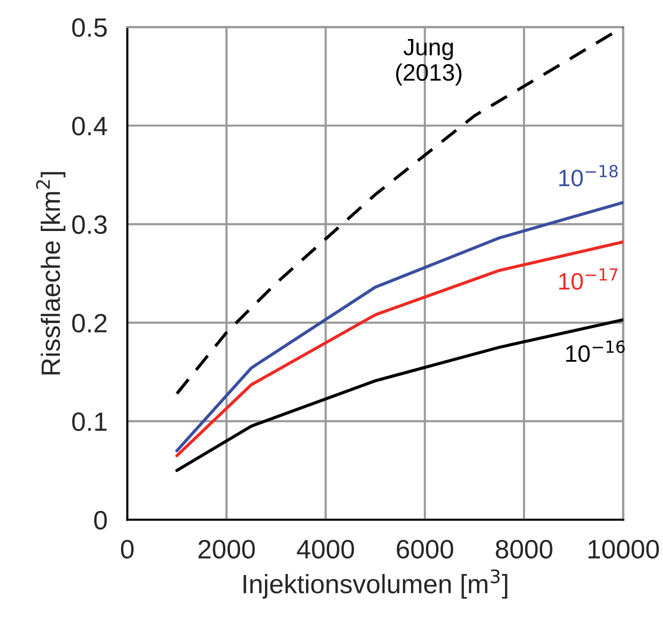 The width and height of the screenshot is (663, 630). Describe the element at coordinates (89, 27) in the screenshot. I see `y-tick-label: 0.5` at that location.